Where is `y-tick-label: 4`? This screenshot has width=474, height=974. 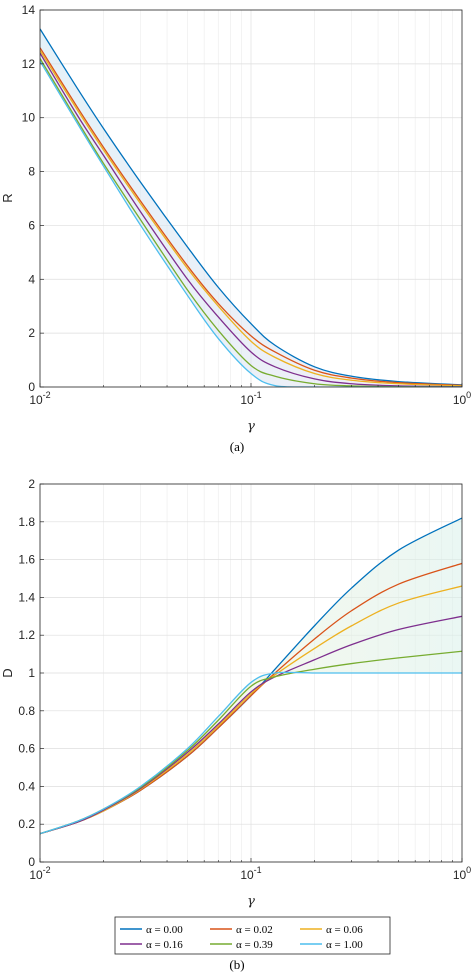
y-tick-label: 4 is located at coordinates (31, 279).